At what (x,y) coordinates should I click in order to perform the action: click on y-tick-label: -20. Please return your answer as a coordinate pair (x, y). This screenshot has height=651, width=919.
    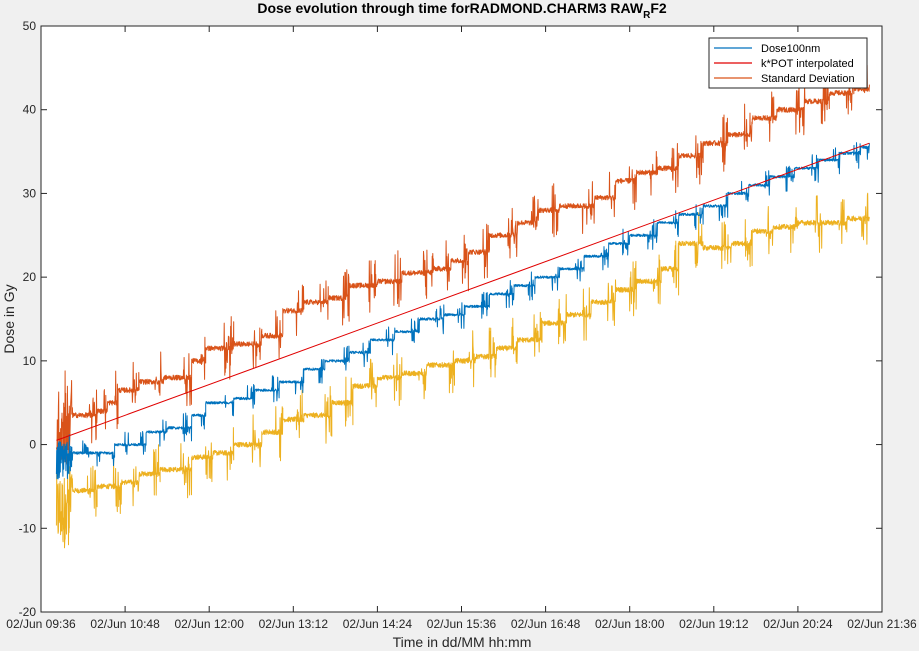
    Looking at the image, I should click on (28, 612).